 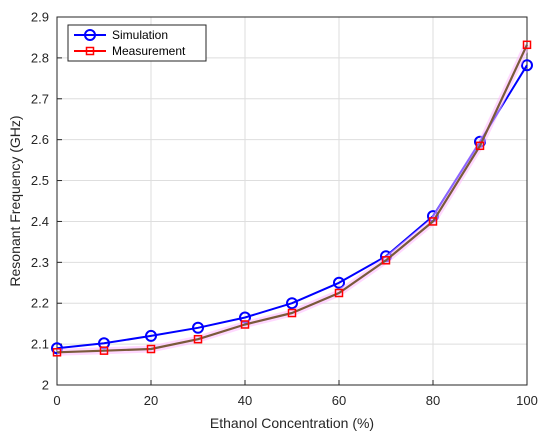 What do you see at coordinates (40, 221) in the screenshot?
I see `y-tick-label: 2.4` at bounding box center [40, 221].